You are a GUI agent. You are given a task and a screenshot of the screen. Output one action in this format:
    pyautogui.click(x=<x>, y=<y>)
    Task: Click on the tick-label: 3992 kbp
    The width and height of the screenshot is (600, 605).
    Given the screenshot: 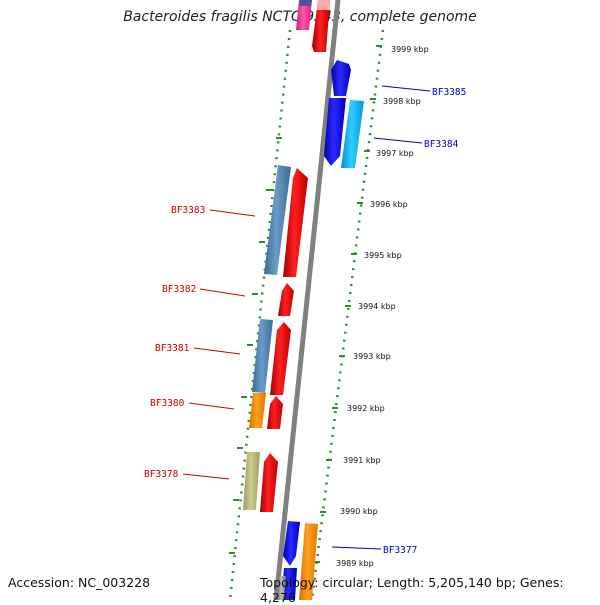 What is the action you would take?
    pyautogui.click(x=366, y=408)
    